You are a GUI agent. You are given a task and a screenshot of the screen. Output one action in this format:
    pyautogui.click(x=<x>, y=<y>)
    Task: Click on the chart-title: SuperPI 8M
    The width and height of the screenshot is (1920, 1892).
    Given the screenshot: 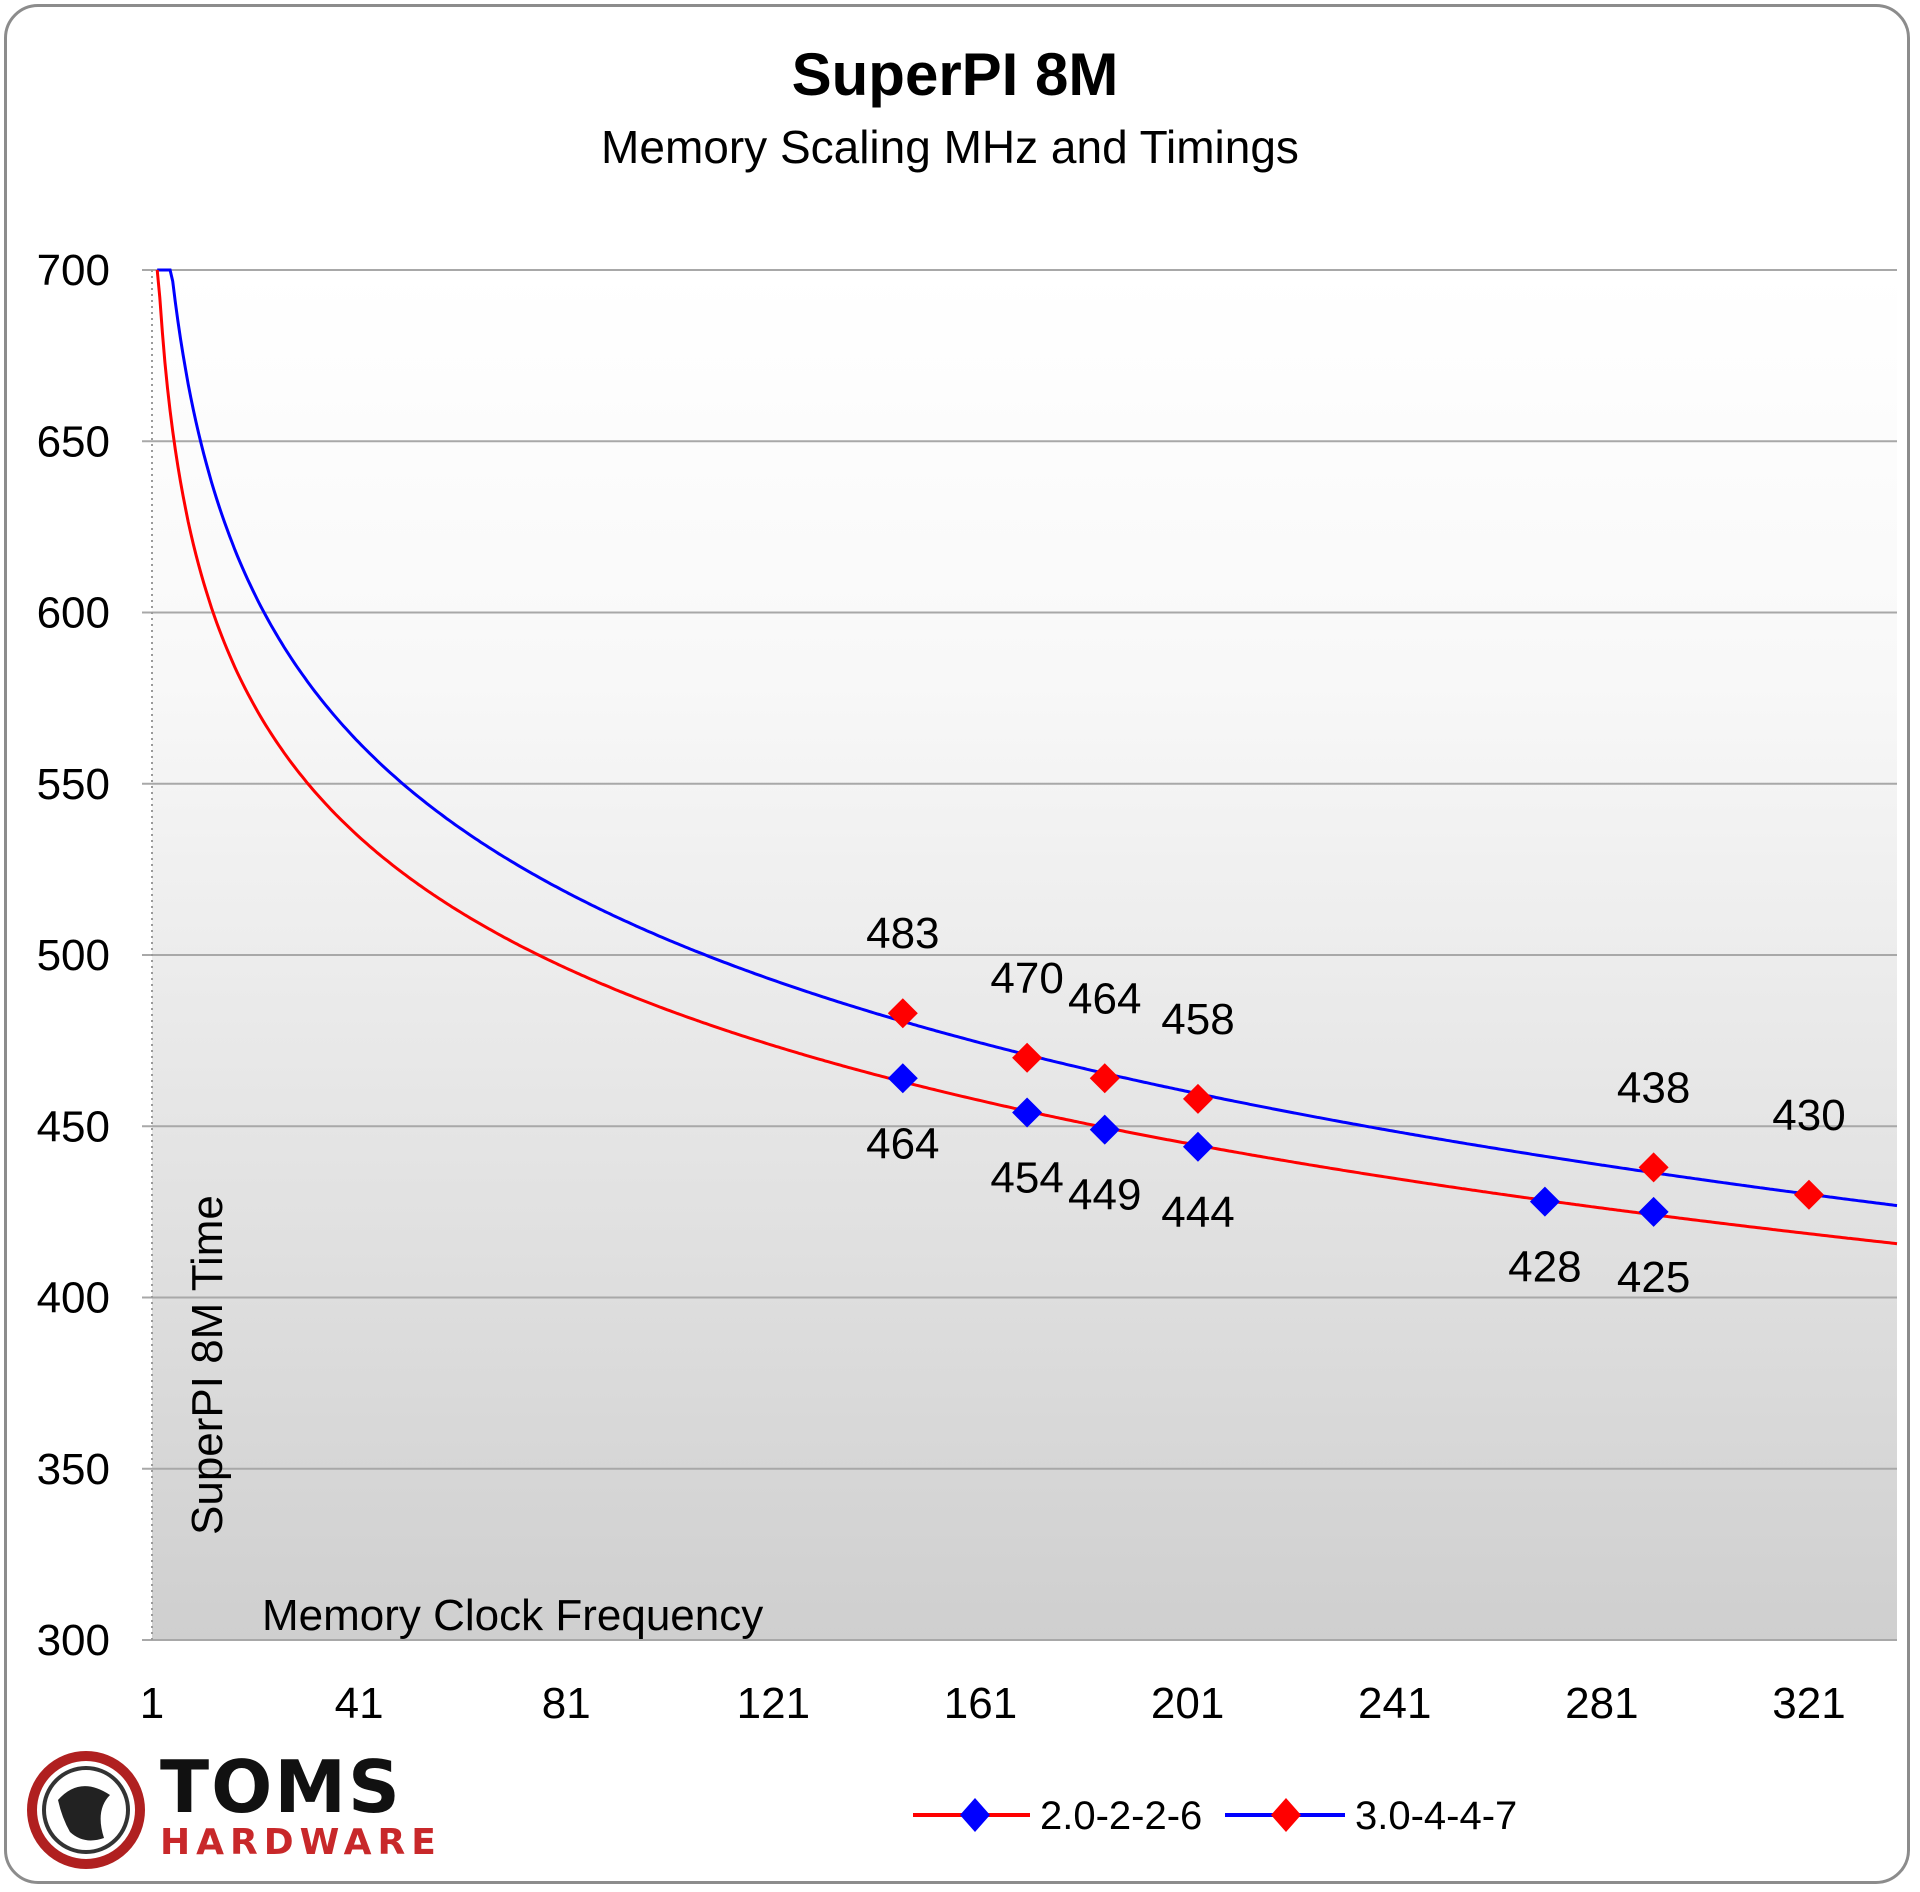 What is the action you would take?
    pyautogui.click(x=955, y=74)
    